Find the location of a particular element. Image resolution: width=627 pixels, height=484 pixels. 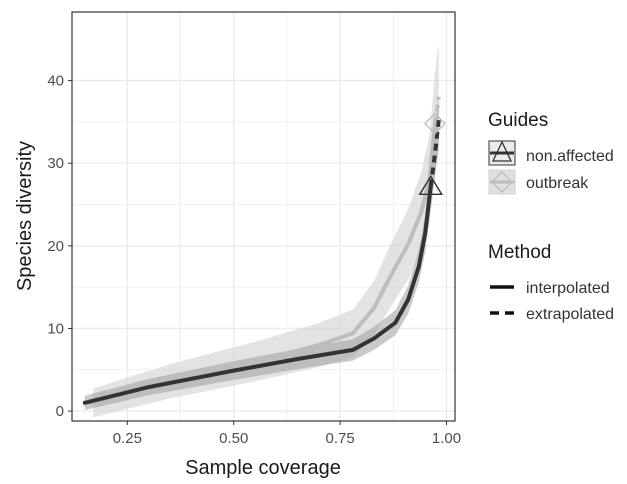

diamond-icon is located at coordinates (502, 182).